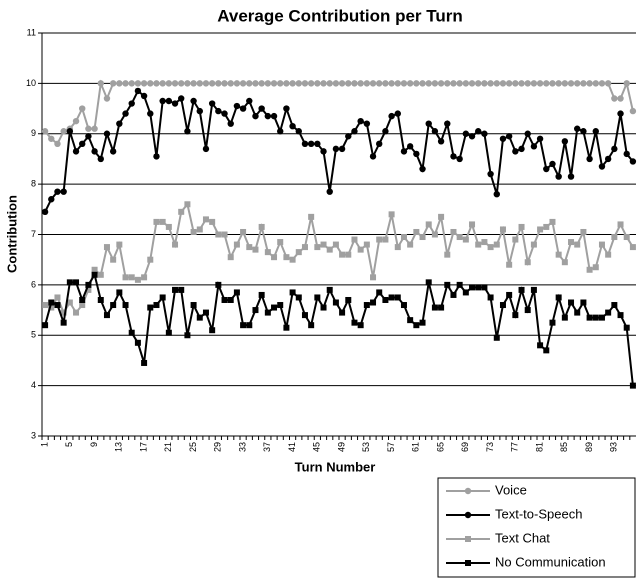 This screenshot has height=578, width=642. What do you see at coordinates (168, 447) in the screenshot?
I see `x-tick-label: 21` at bounding box center [168, 447].